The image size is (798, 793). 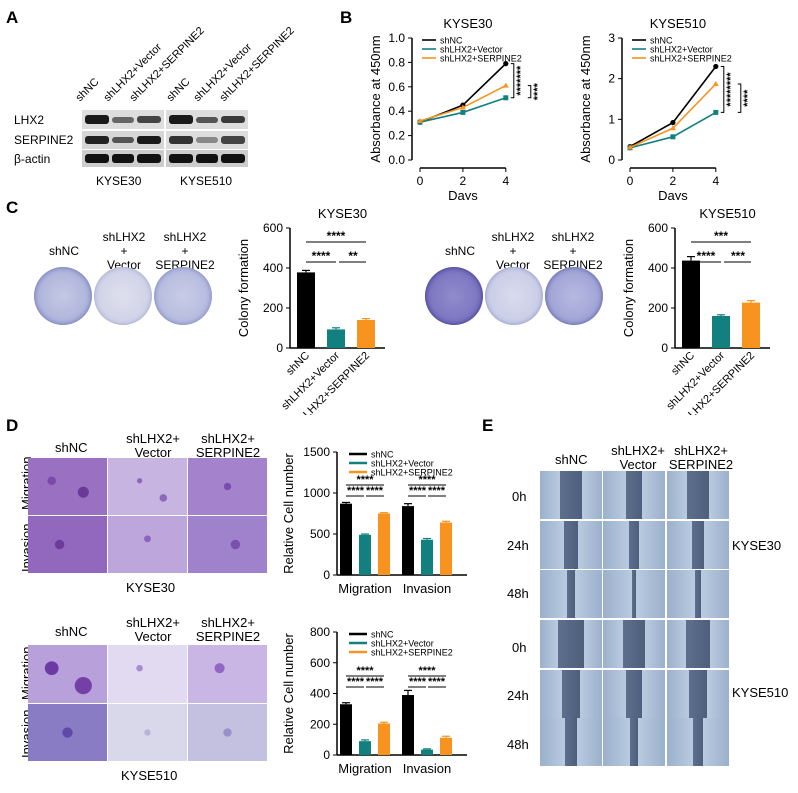 I want to click on panel-label-e: E, so click(x=488, y=425).